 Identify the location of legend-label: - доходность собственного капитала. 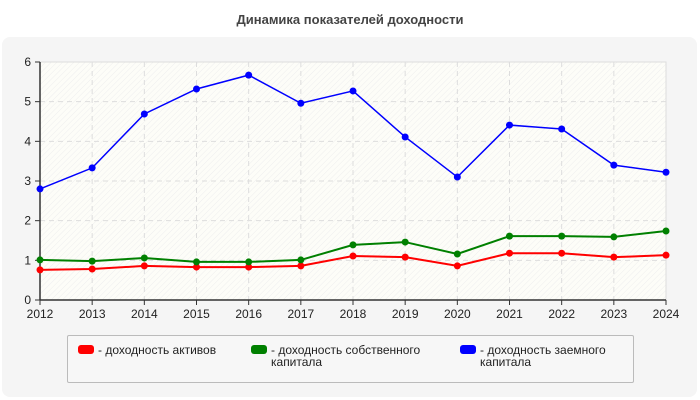
(346, 356).